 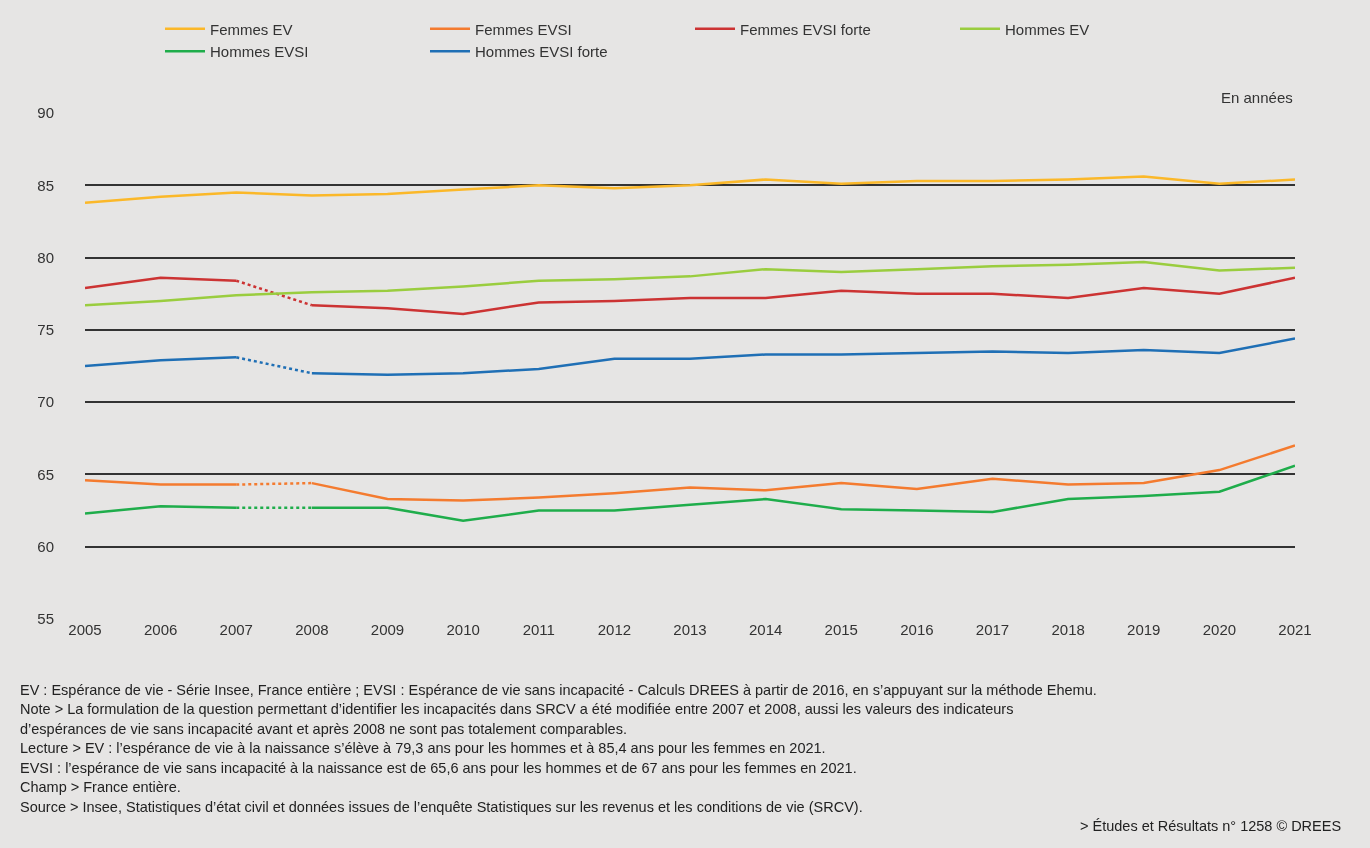 I want to click on x-tick-label: 2005, so click(x=85, y=629).